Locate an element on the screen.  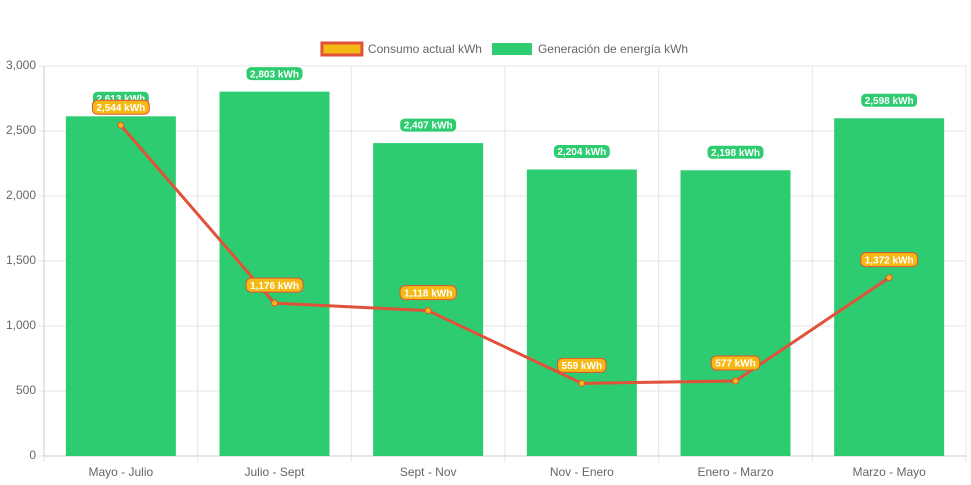
data-label: 1,372 kWh is located at coordinates (889, 260).